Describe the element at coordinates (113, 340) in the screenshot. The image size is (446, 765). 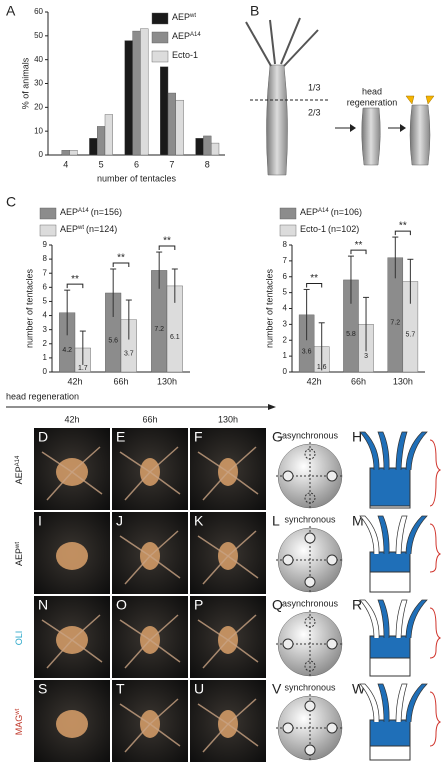
I see `value-label: 5.6` at that location.